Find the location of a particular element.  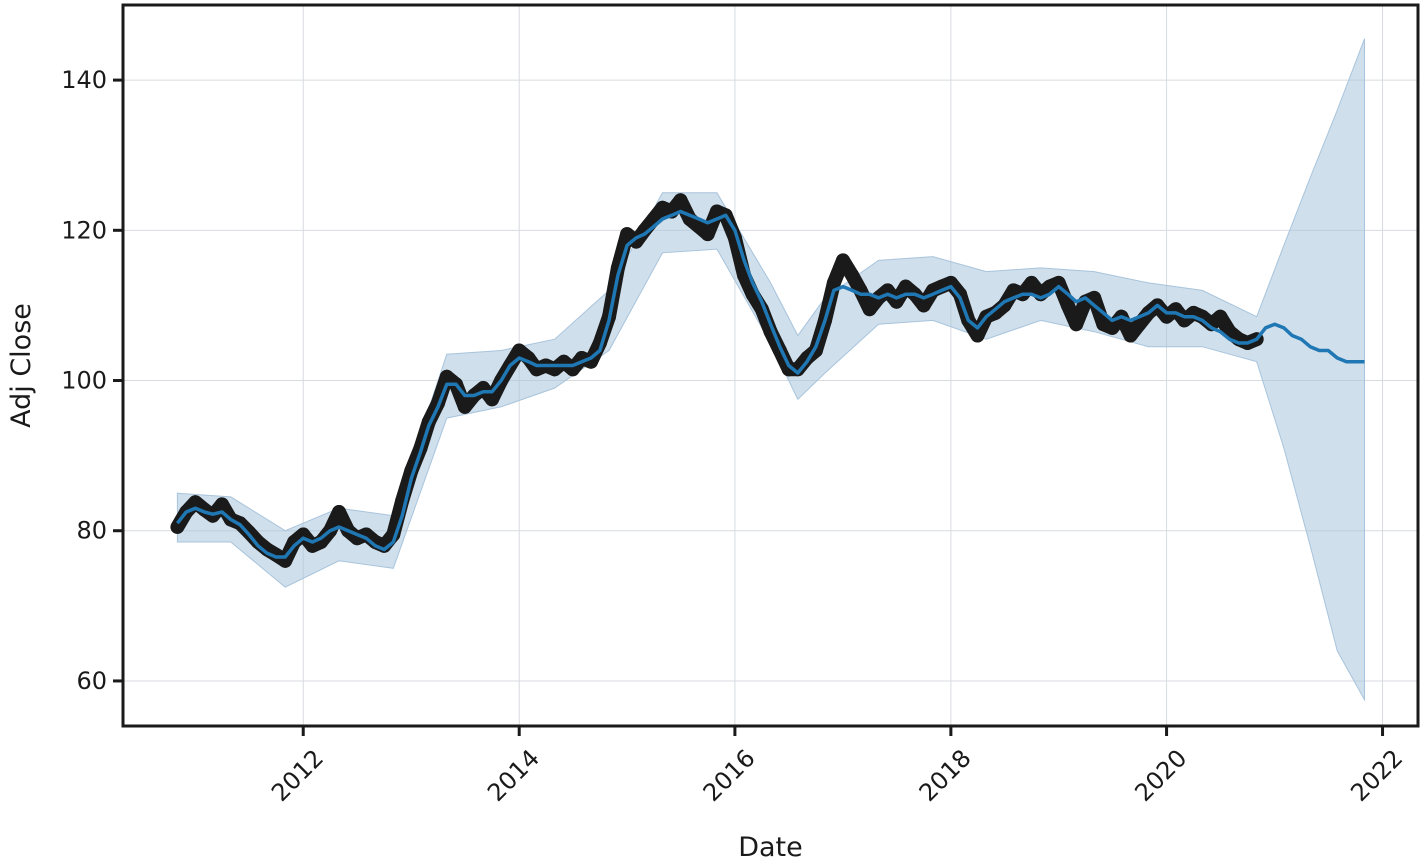

x-axis-ticks: 2012 2014 2016 2018 2020 2022 is located at coordinates (837, 766).